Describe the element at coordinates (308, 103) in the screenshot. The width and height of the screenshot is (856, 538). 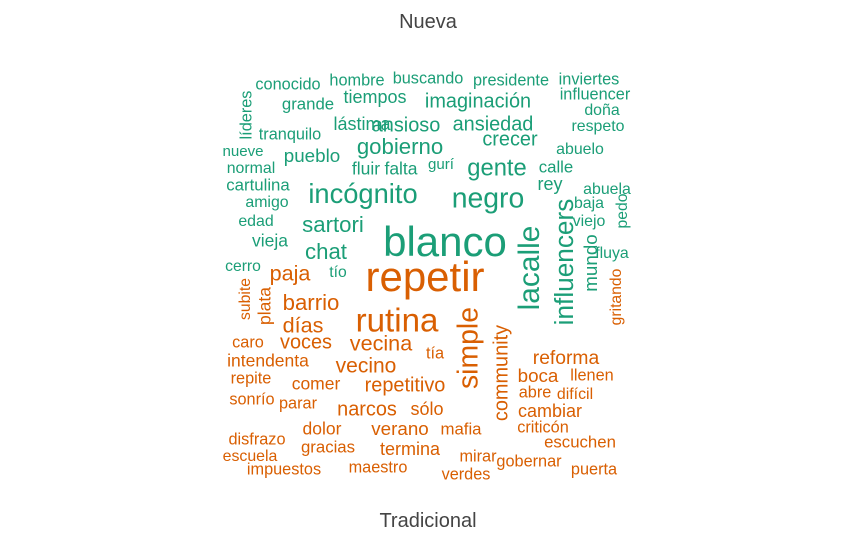
I see `word-nueva-21: grande` at that location.